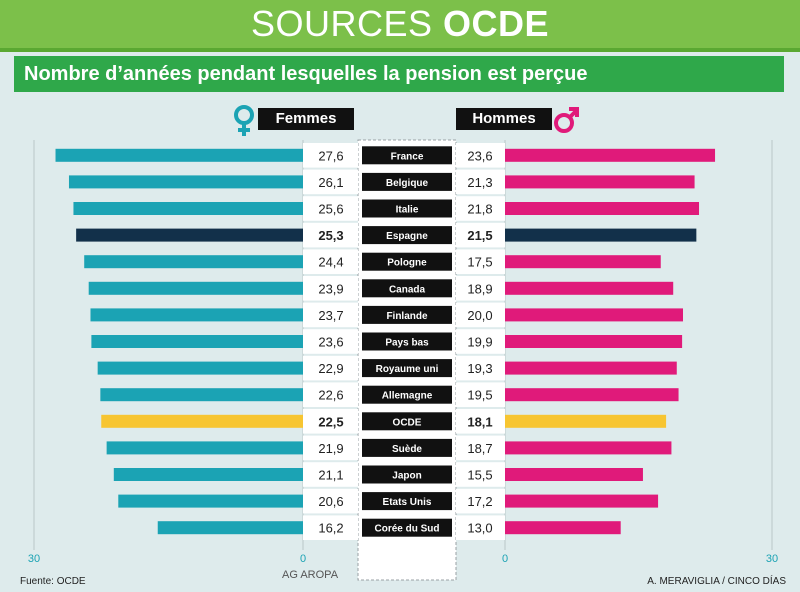 The height and width of the screenshot is (592, 800). I want to click on women-value-label: 22,5, so click(330, 421).